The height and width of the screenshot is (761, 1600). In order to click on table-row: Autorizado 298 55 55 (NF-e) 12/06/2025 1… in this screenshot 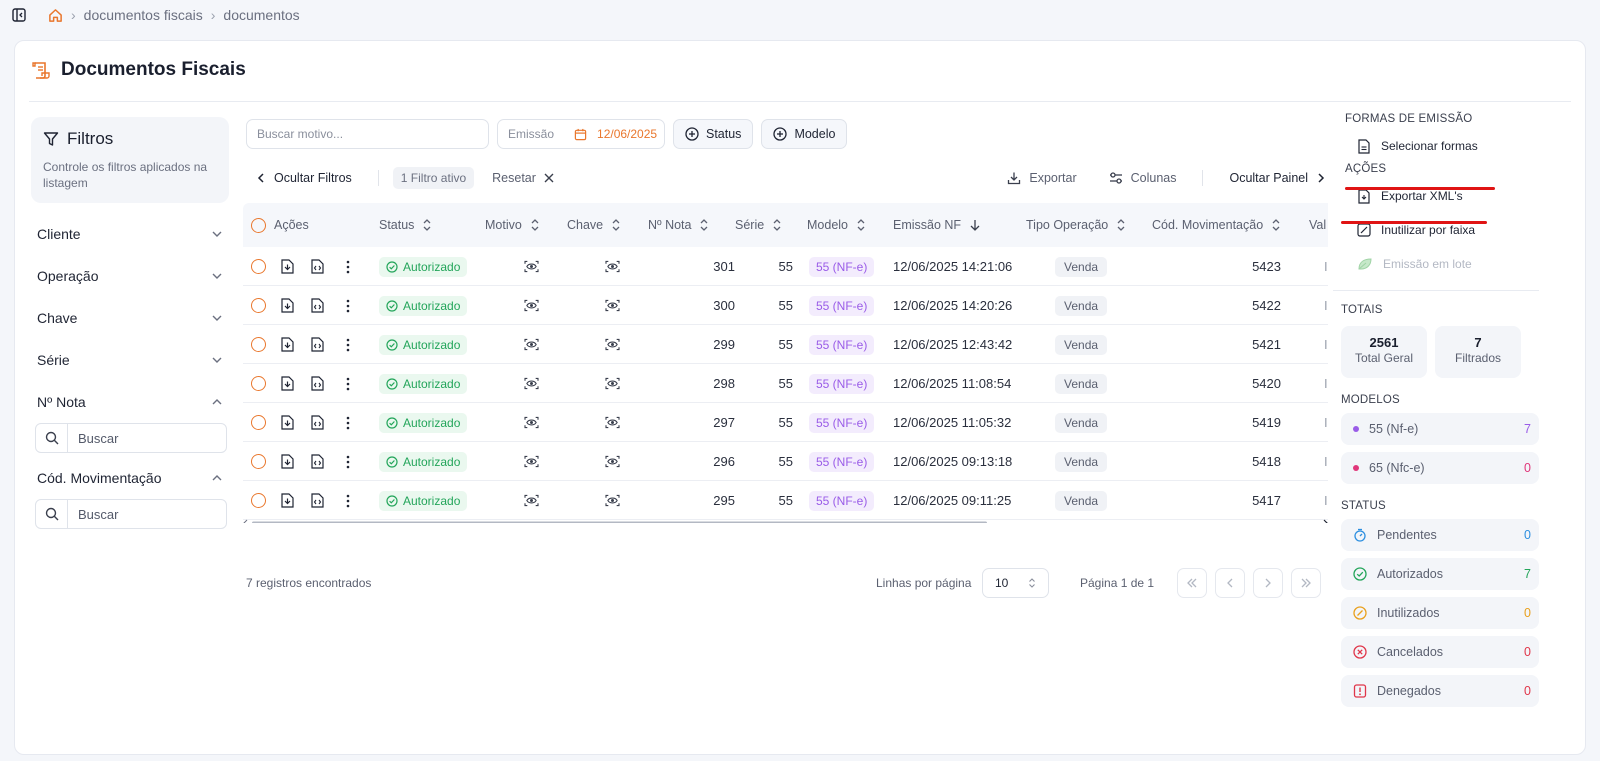, I will do `click(785, 383)`.